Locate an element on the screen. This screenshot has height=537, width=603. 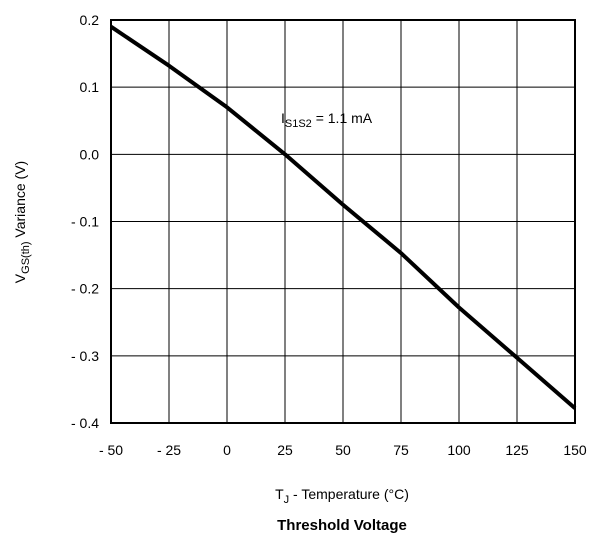
x-tick-label: 150 is located at coordinates (575, 450).